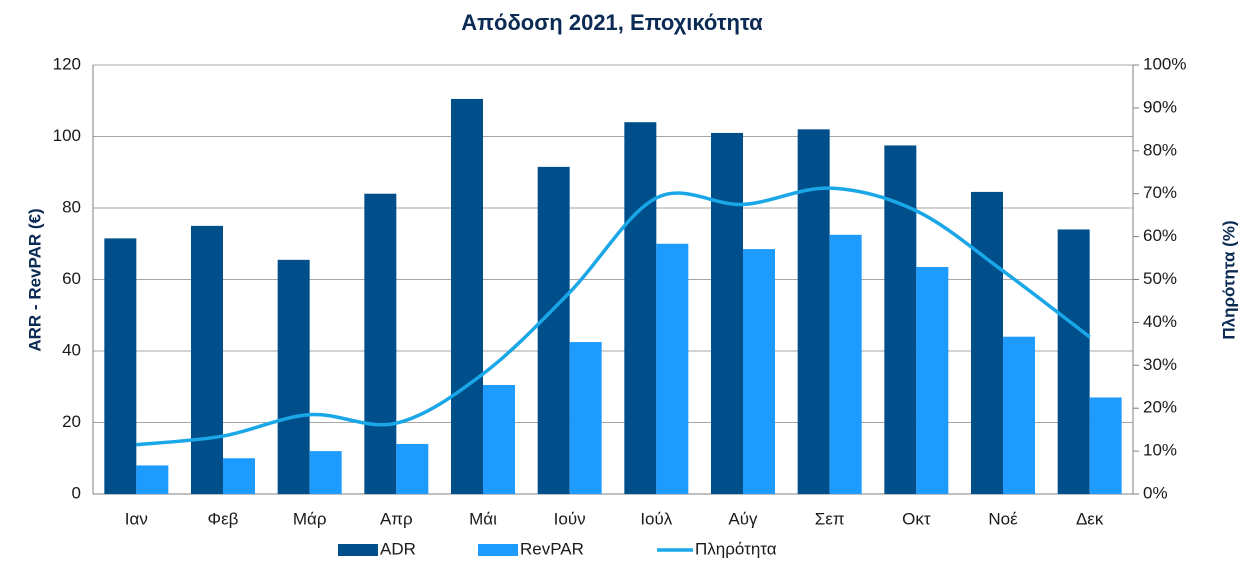 Image resolution: width=1251 pixels, height=567 pixels. Describe the element at coordinates (1160, 149) in the screenshot. I see `y2-tick-label: 80%` at that location.